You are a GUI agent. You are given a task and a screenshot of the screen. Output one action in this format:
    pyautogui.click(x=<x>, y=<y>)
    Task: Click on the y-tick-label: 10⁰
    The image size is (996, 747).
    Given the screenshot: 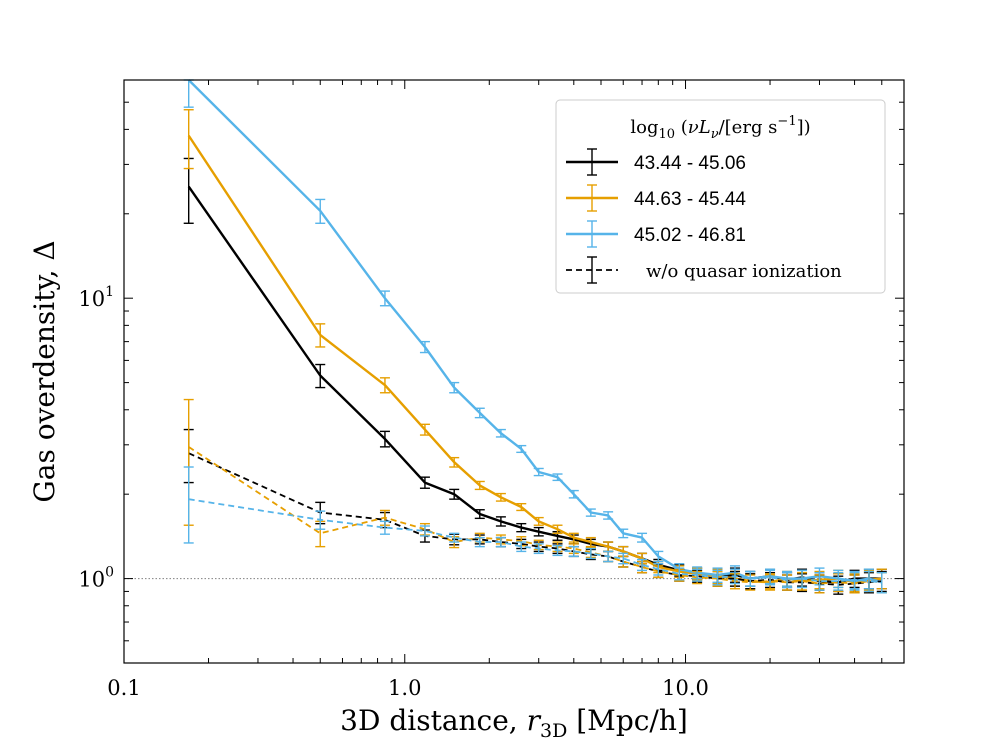 What is the action you would take?
    pyautogui.click(x=96, y=578)
    